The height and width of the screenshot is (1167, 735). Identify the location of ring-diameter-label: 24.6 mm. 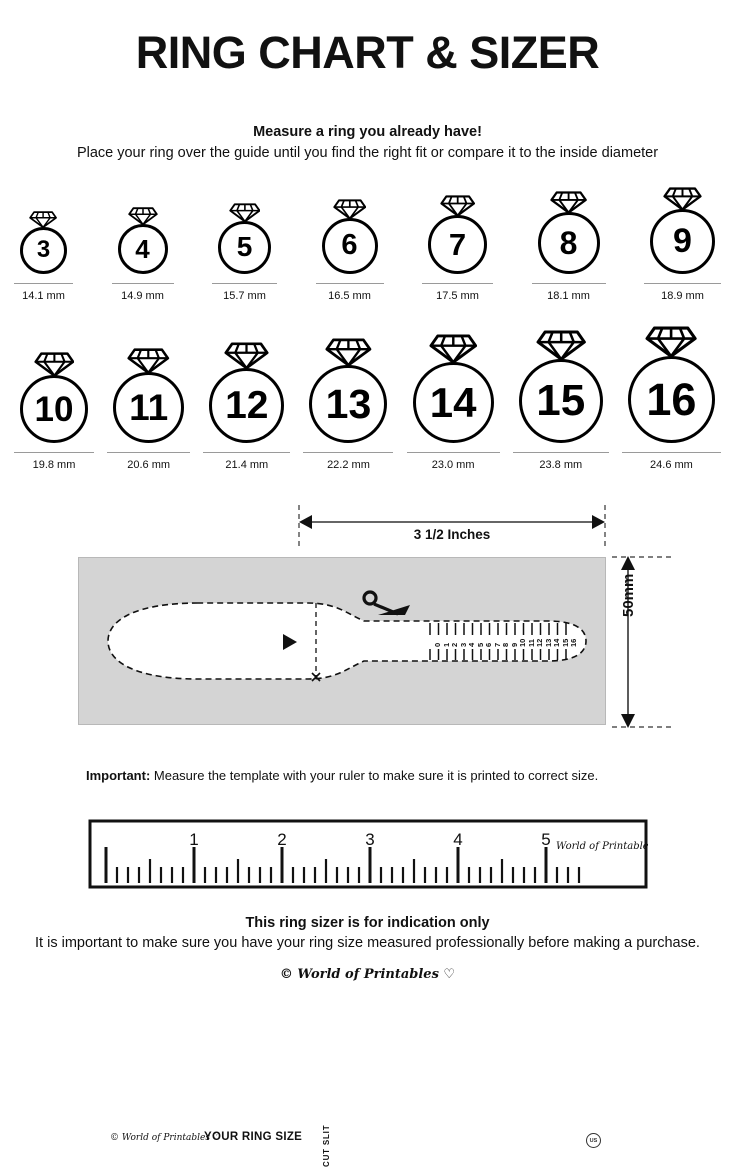
(671, 465).